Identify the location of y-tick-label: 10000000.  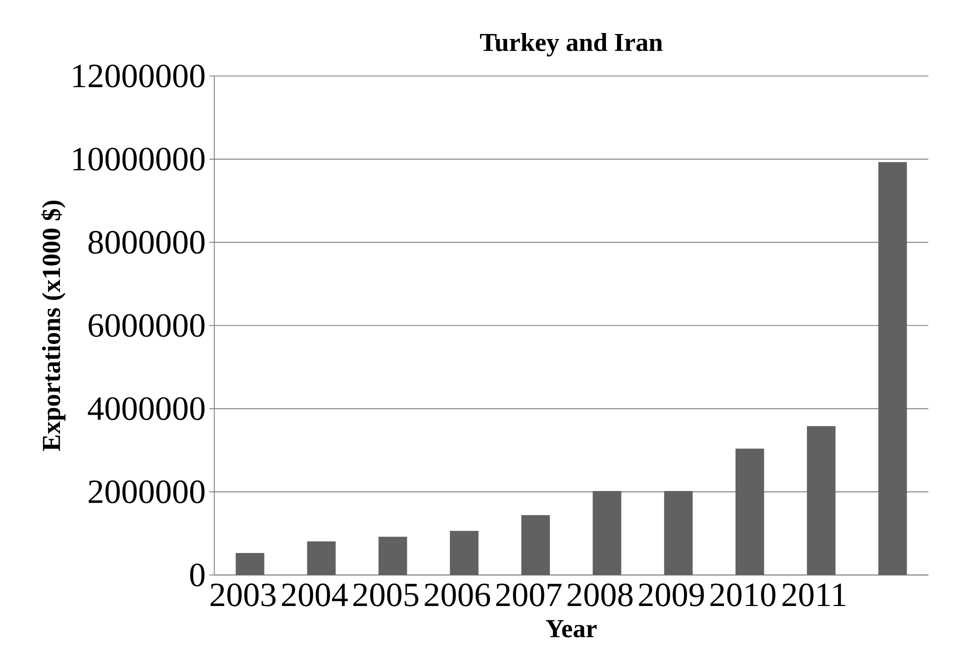
(138, 159).